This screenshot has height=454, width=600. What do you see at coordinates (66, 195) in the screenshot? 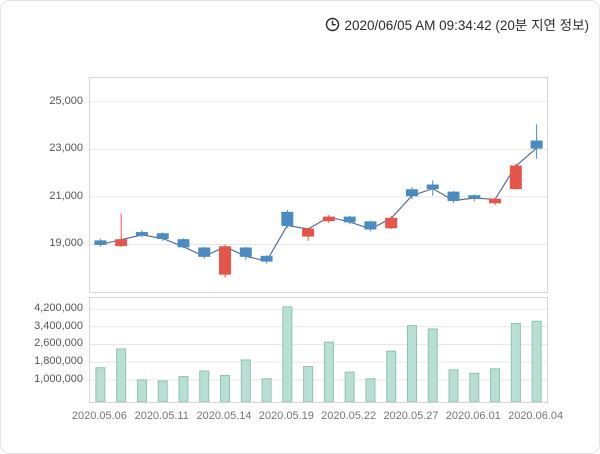
I see `price-tick-label: 21,000` at bounding box center [66, 195].